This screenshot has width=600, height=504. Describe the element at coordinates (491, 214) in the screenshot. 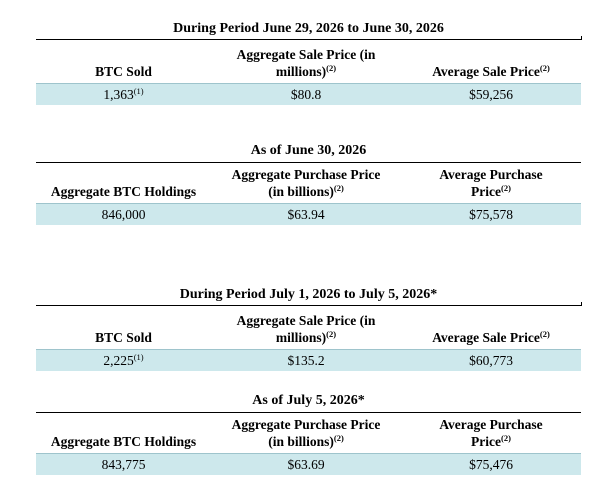

I see `average-purchase-price-value: $75,578` at that location.